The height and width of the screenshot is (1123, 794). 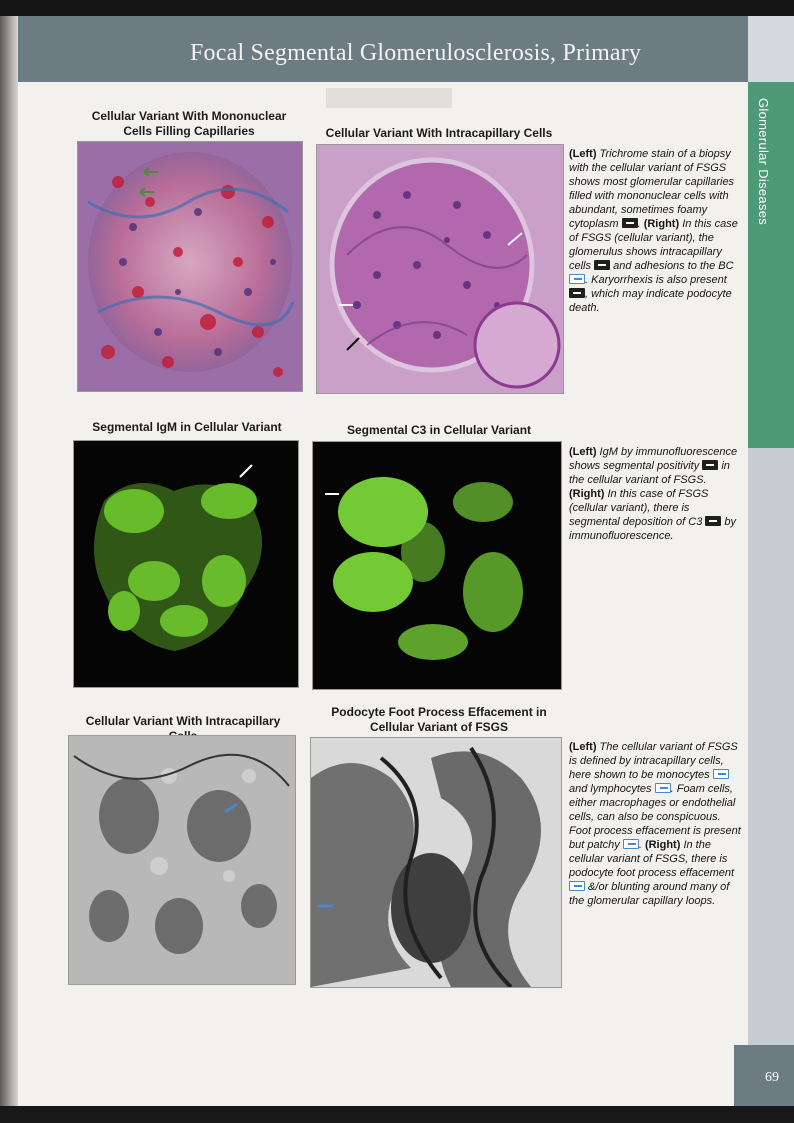 What do you see at coordinates (389, 98) in the screenshot?
I see `bleed-through-tab` at bounding box center [389, 98].